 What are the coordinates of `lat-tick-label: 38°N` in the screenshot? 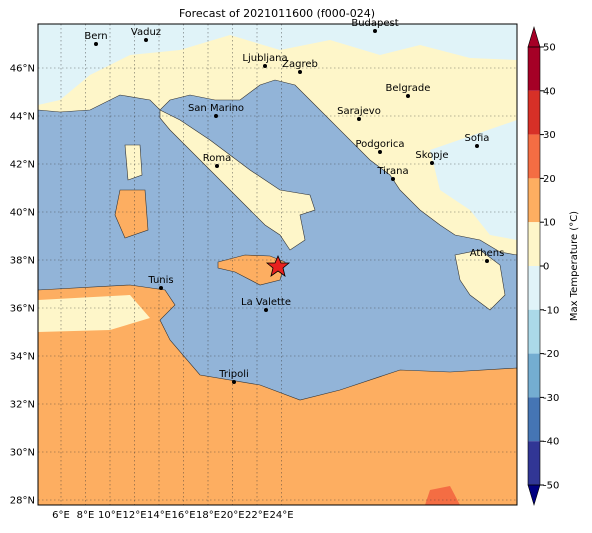 It's located at (22, 261).